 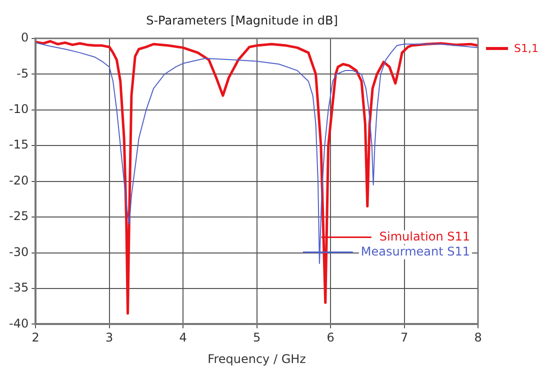 I want to click on x-tick-label: 5, so click(x=256, y=337).